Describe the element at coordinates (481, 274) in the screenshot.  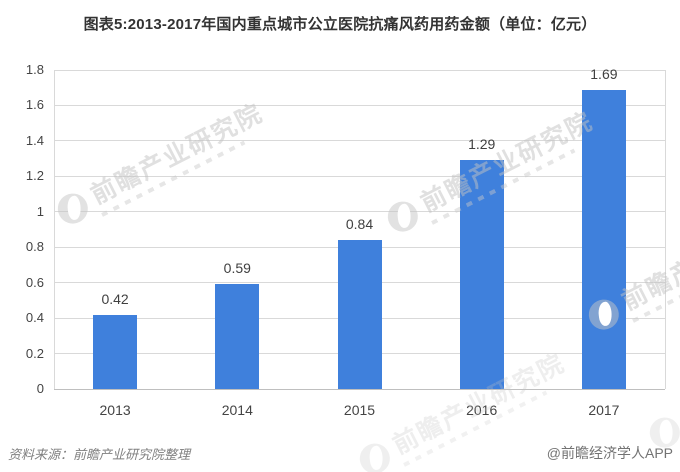
I see `bar-2016` at that location.